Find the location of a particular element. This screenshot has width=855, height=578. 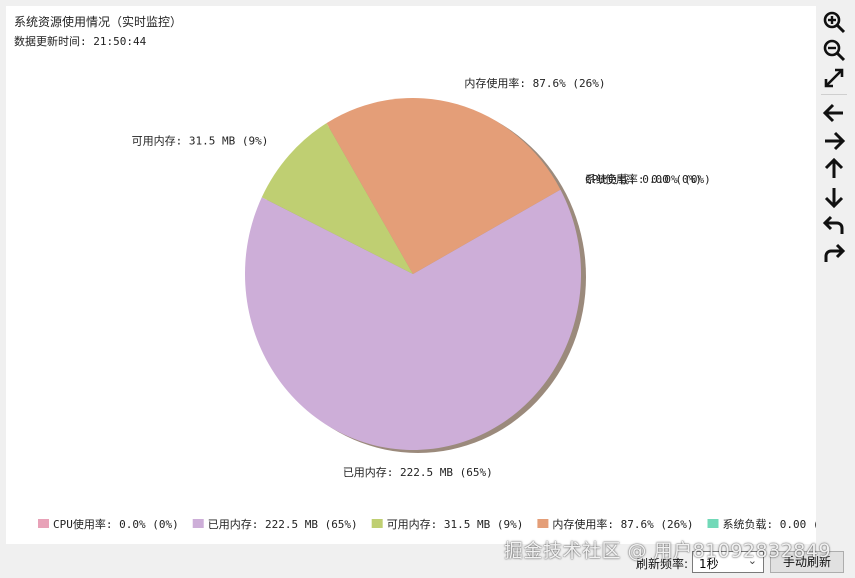

refresh-rate-value: 1秒 is located at coordinates (709, 564).